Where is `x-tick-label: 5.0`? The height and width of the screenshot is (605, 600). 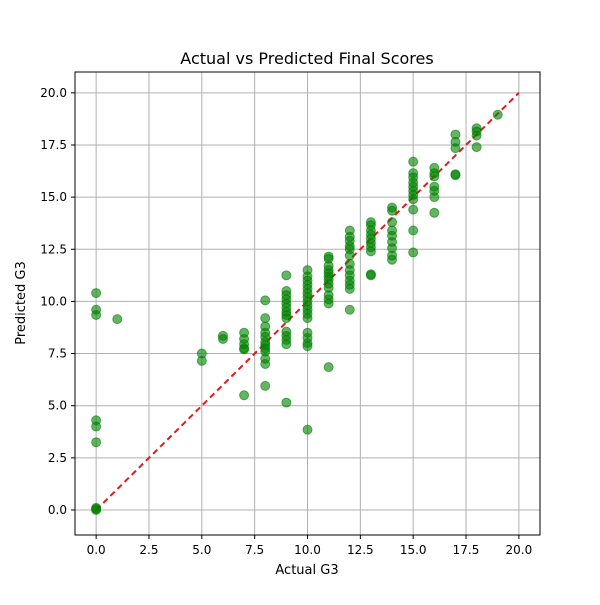
x-tick-label: 5.0 is located at coordinates (201, 550).